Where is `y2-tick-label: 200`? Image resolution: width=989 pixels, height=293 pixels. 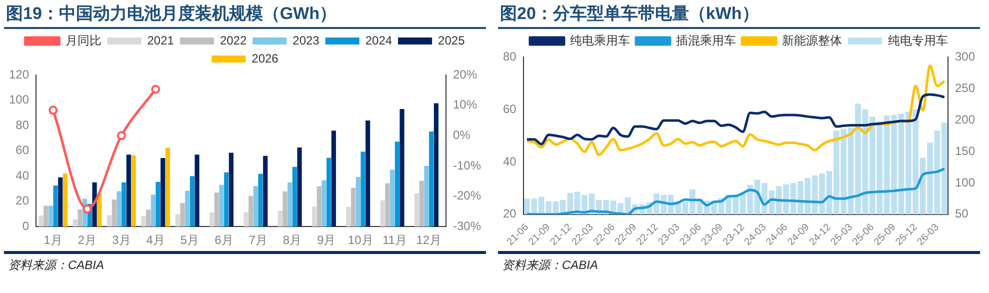
y2-tick-label: 200 is located at coordinates (965, 119).